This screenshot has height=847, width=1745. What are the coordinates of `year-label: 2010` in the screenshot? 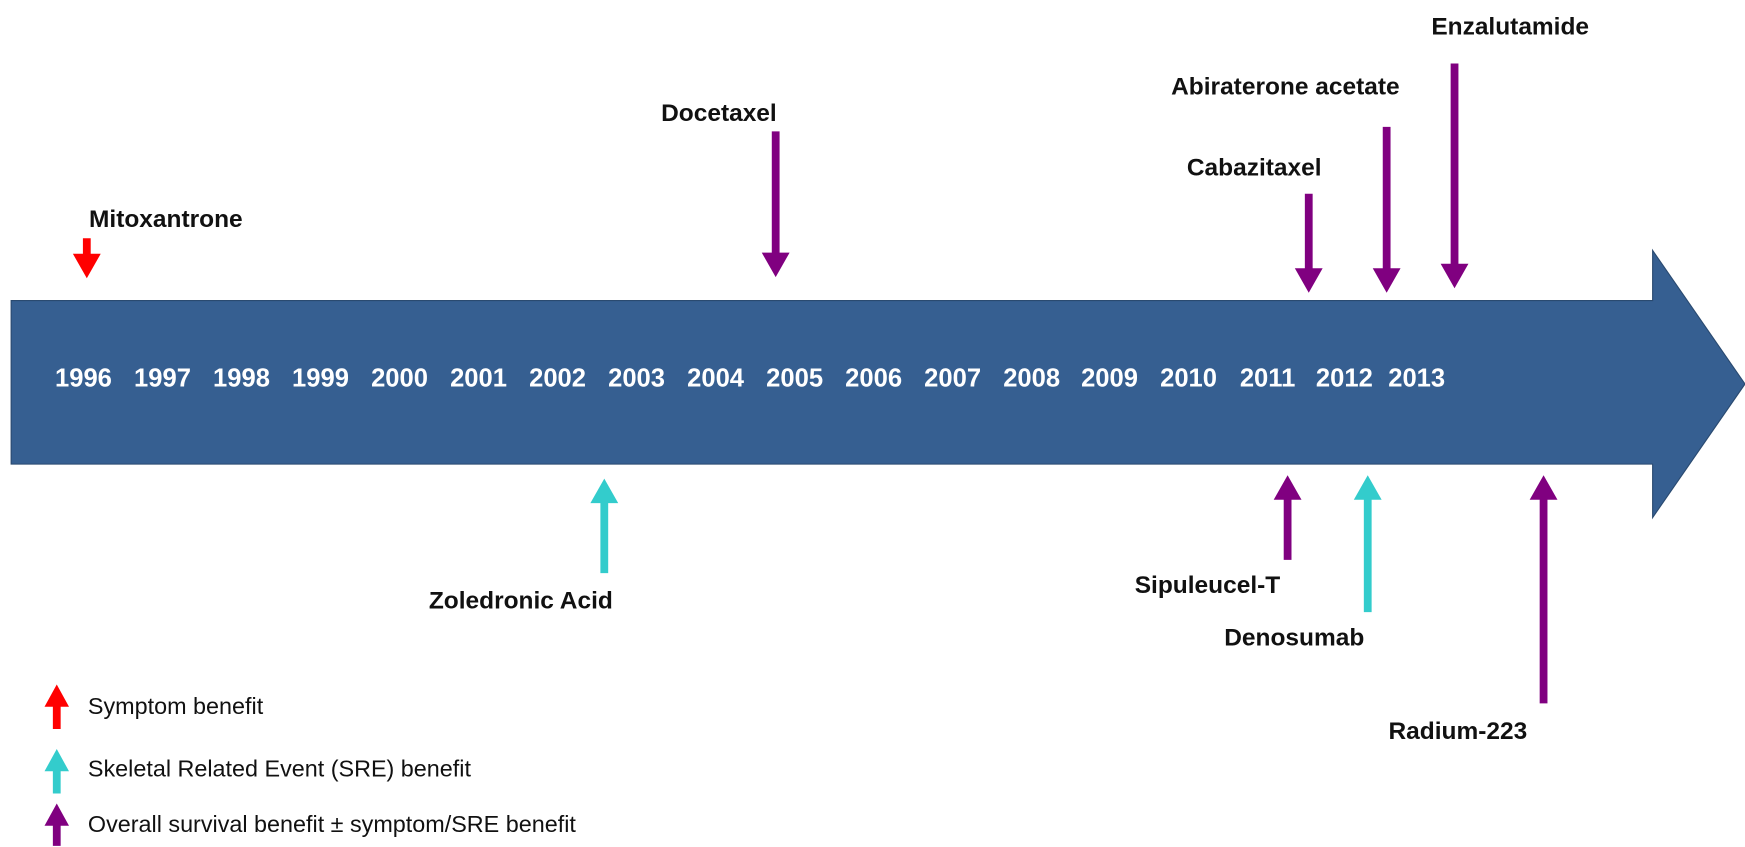 It's located at (1188, 378).